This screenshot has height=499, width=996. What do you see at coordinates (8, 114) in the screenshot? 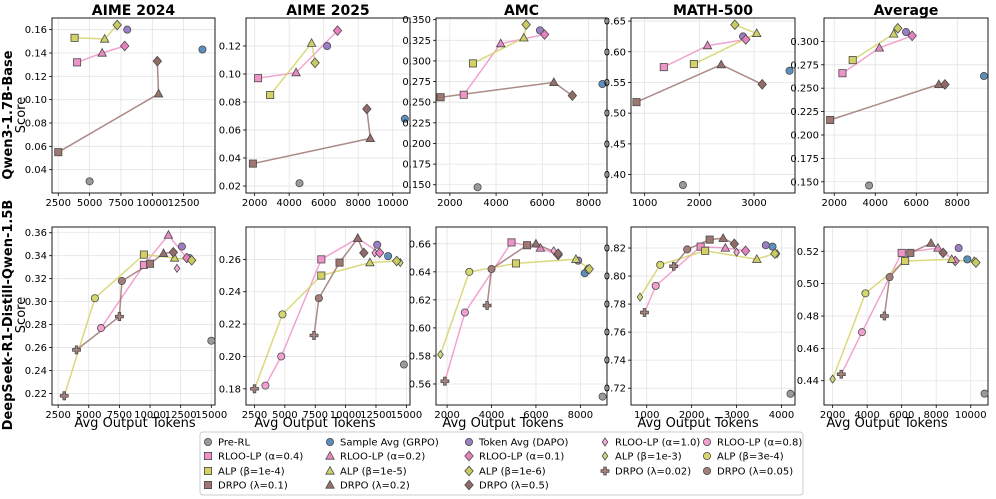
I see `row-label-qwen: Qwen3-1.7B-Base` at bounding box center [8, 114].